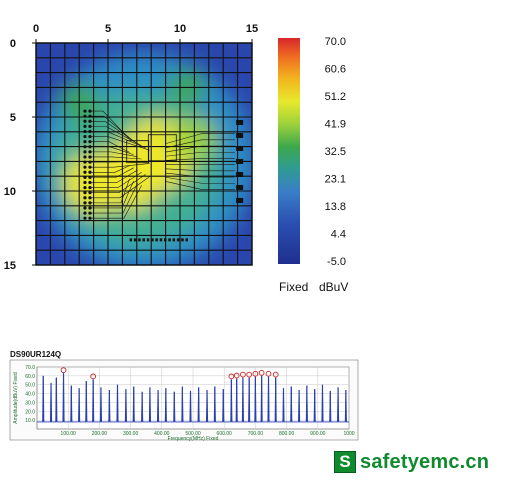 The width and height of the screenshot is (512, 483). What do you see at coordinates (108, 29) in the screenshot?
I see `heatmap-x-tick-label: 5` at bounding box center [108, 29].